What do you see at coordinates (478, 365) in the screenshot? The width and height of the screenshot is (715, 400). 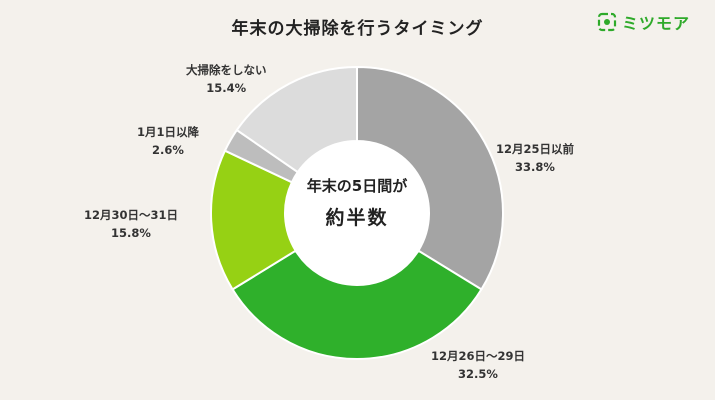 I see `slice-label-26-29: 12月26日〜29日 32.5%` at bounding box center [478, 365].